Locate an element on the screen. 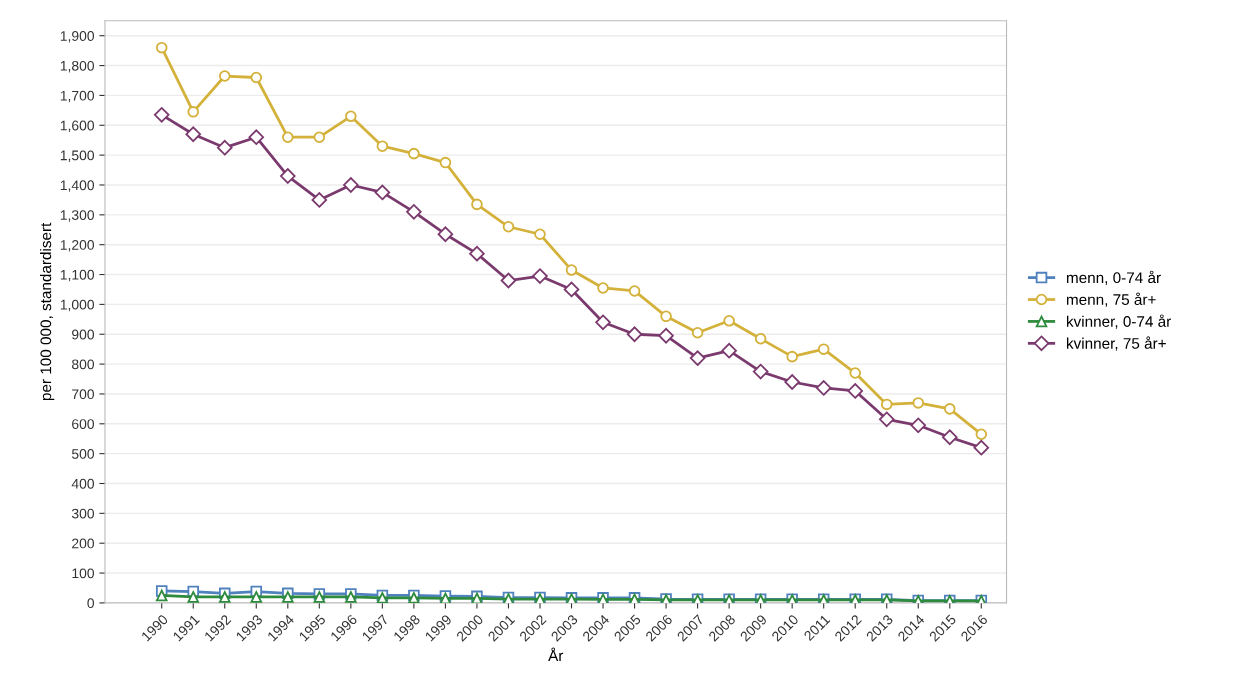  y-tick-label: 1,200 is located at coordinates (77, 246).